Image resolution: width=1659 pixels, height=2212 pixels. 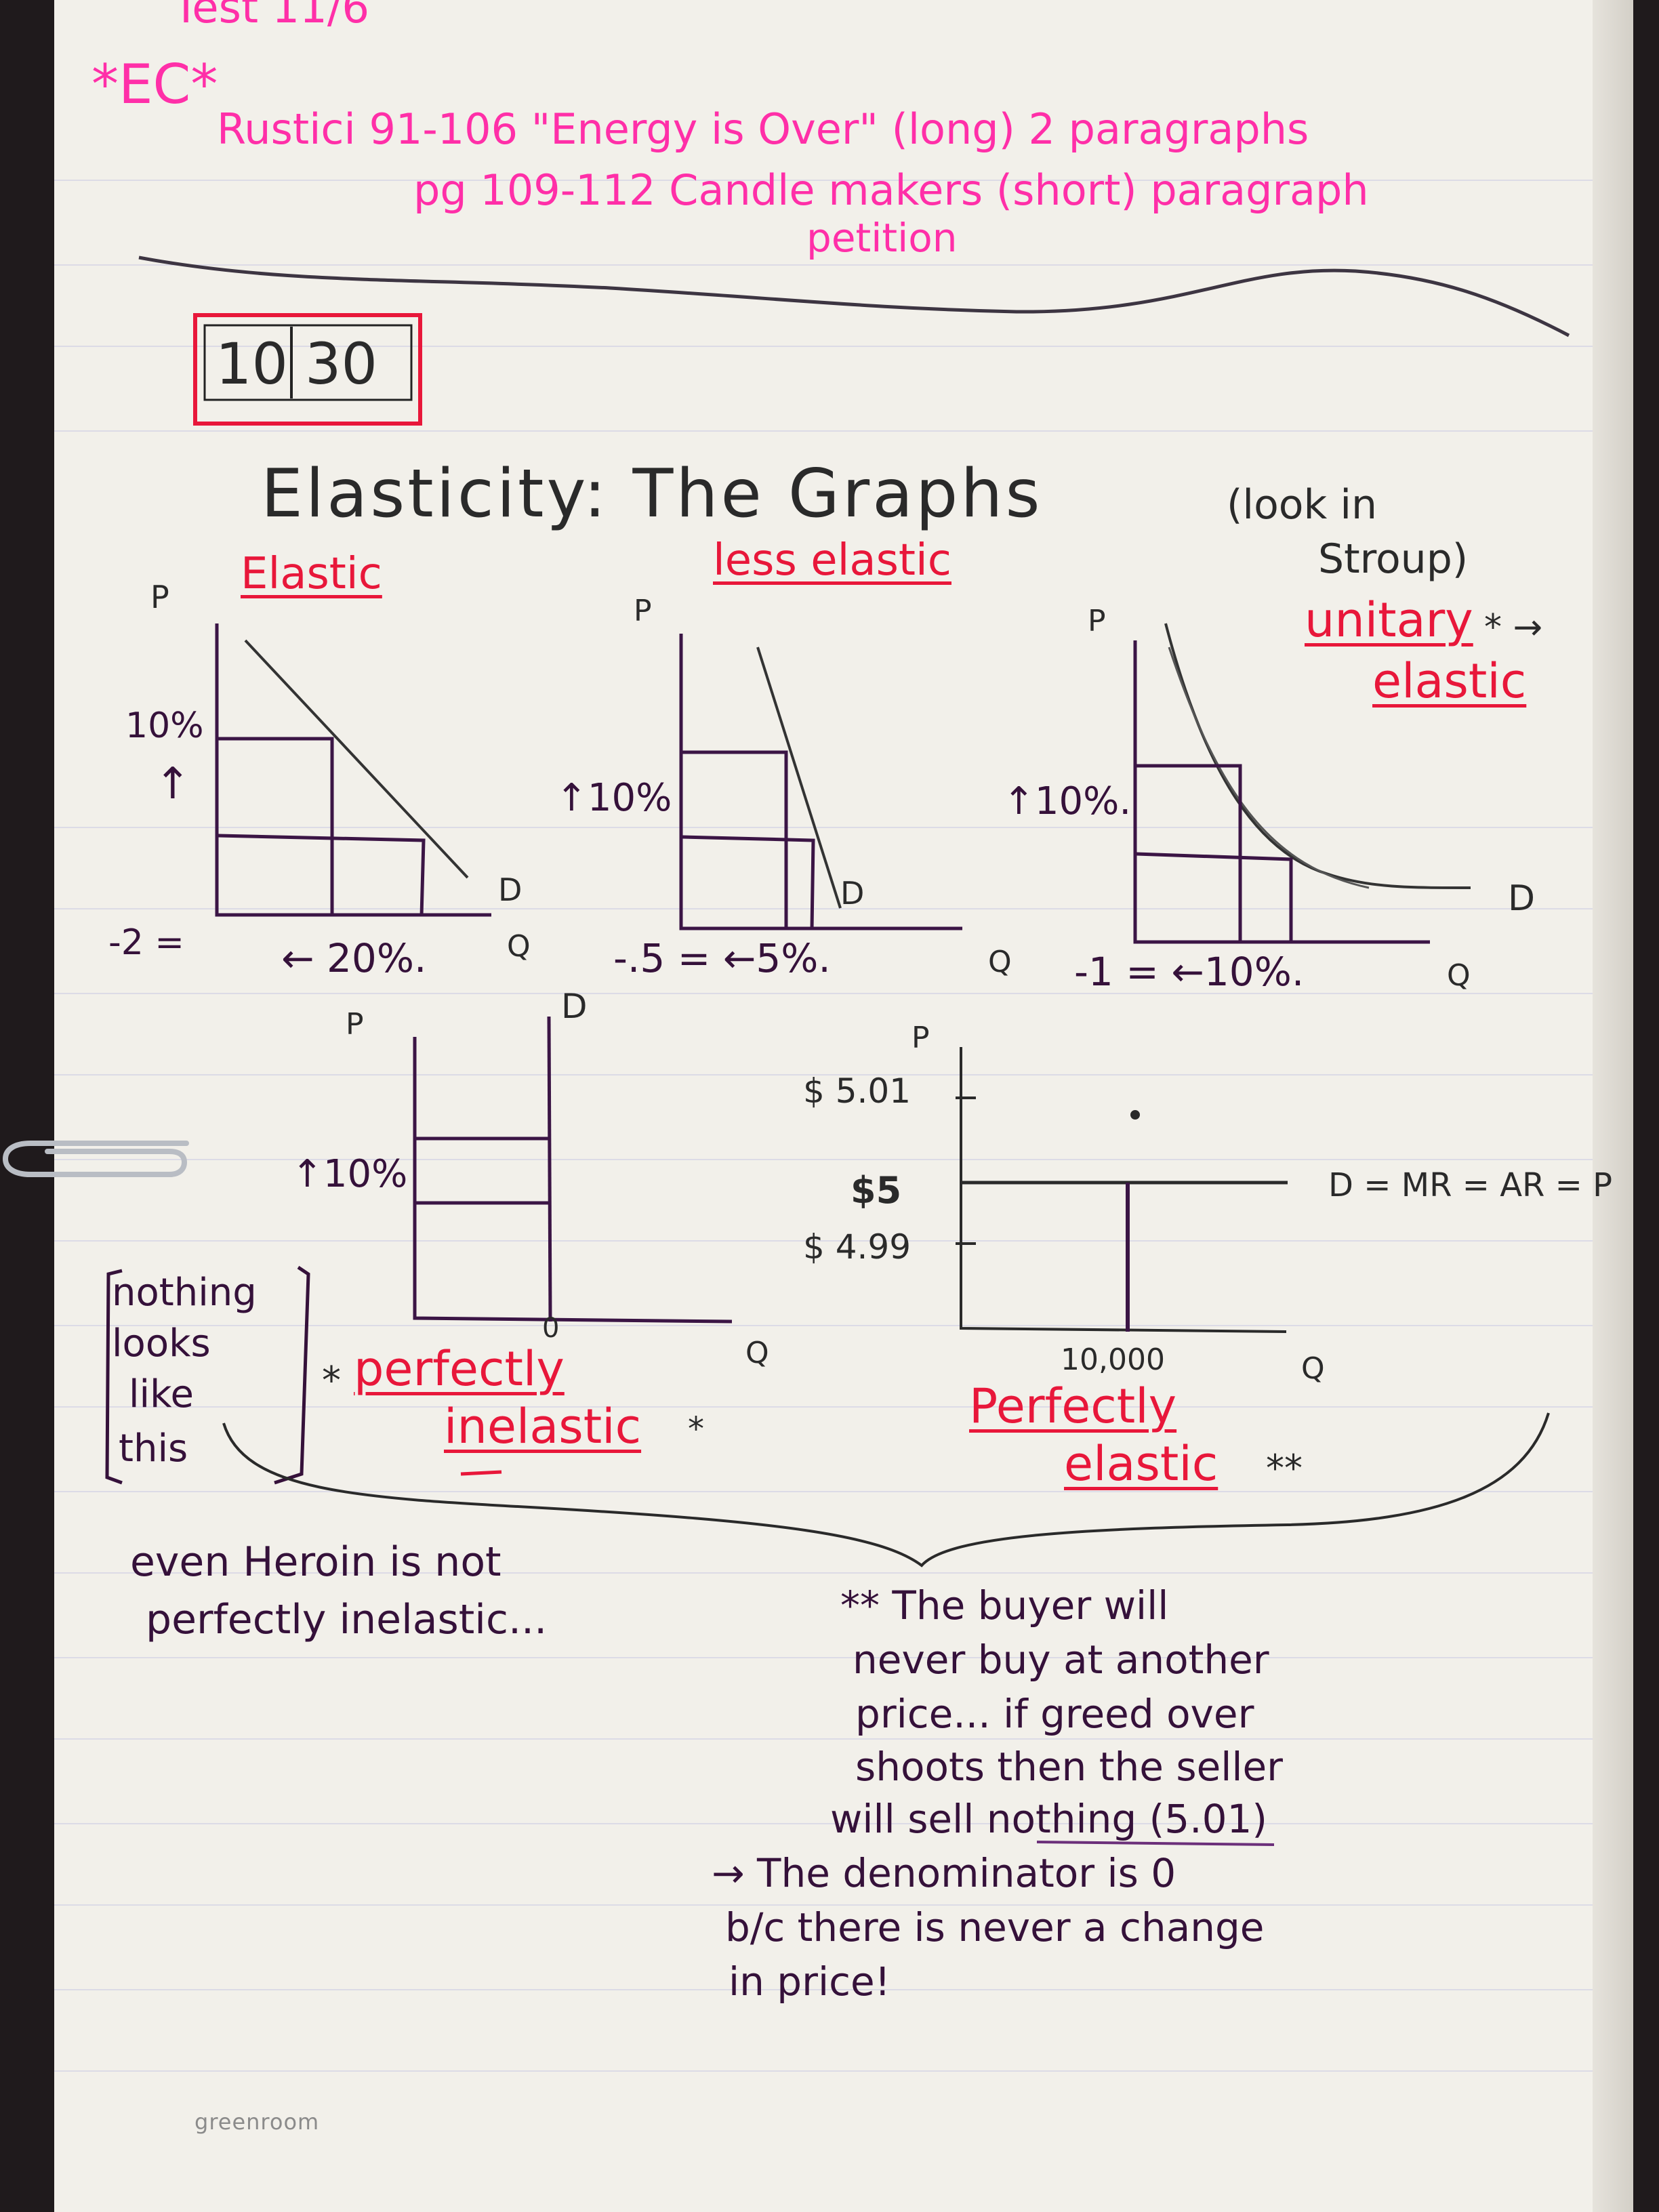 I want to click on box-note-line-4: this, so click(x=153, y=1449).